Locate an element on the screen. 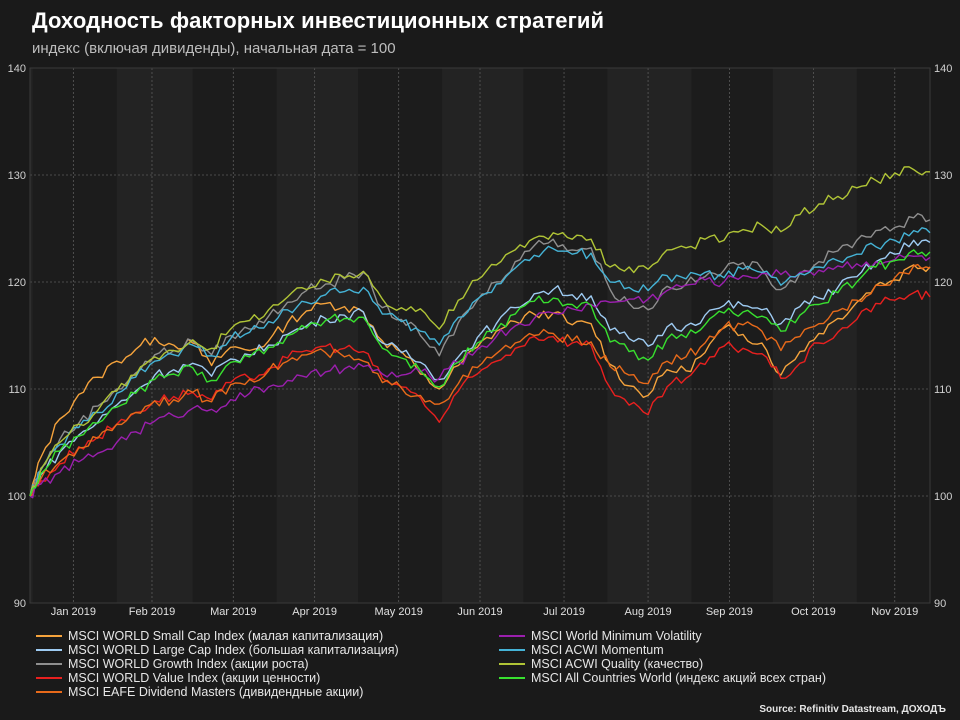  y-tick-left-120: 120 is located at coordinates (17, 283).